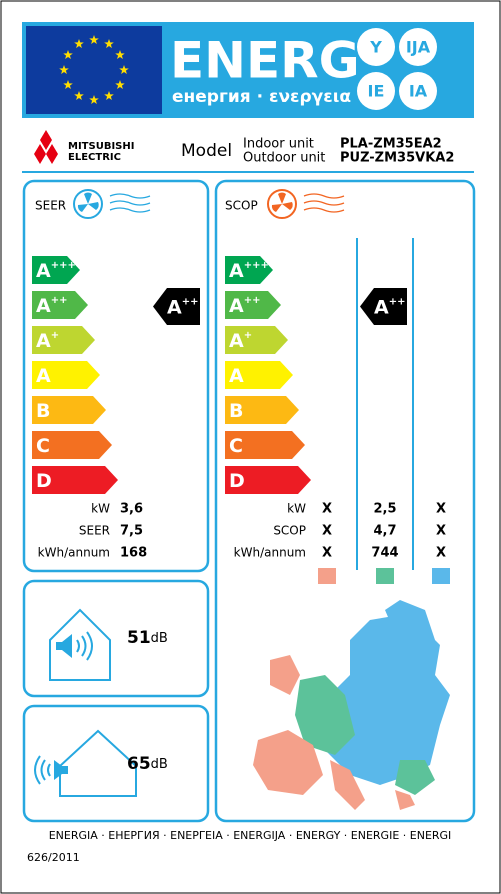 This screenshot has width=501, height=894. What do you see at coordinates (240, 341) in the screenshot?
I see `class-label: A+` at bounding box center [240, 341].